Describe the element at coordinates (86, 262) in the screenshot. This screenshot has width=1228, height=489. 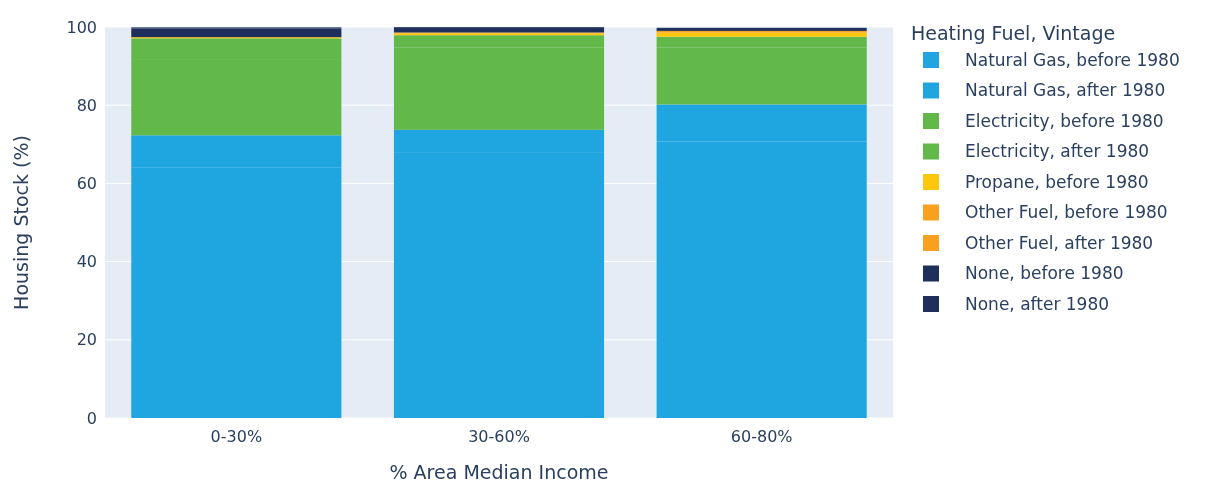
I see `y-tick-label: 40` at that location.